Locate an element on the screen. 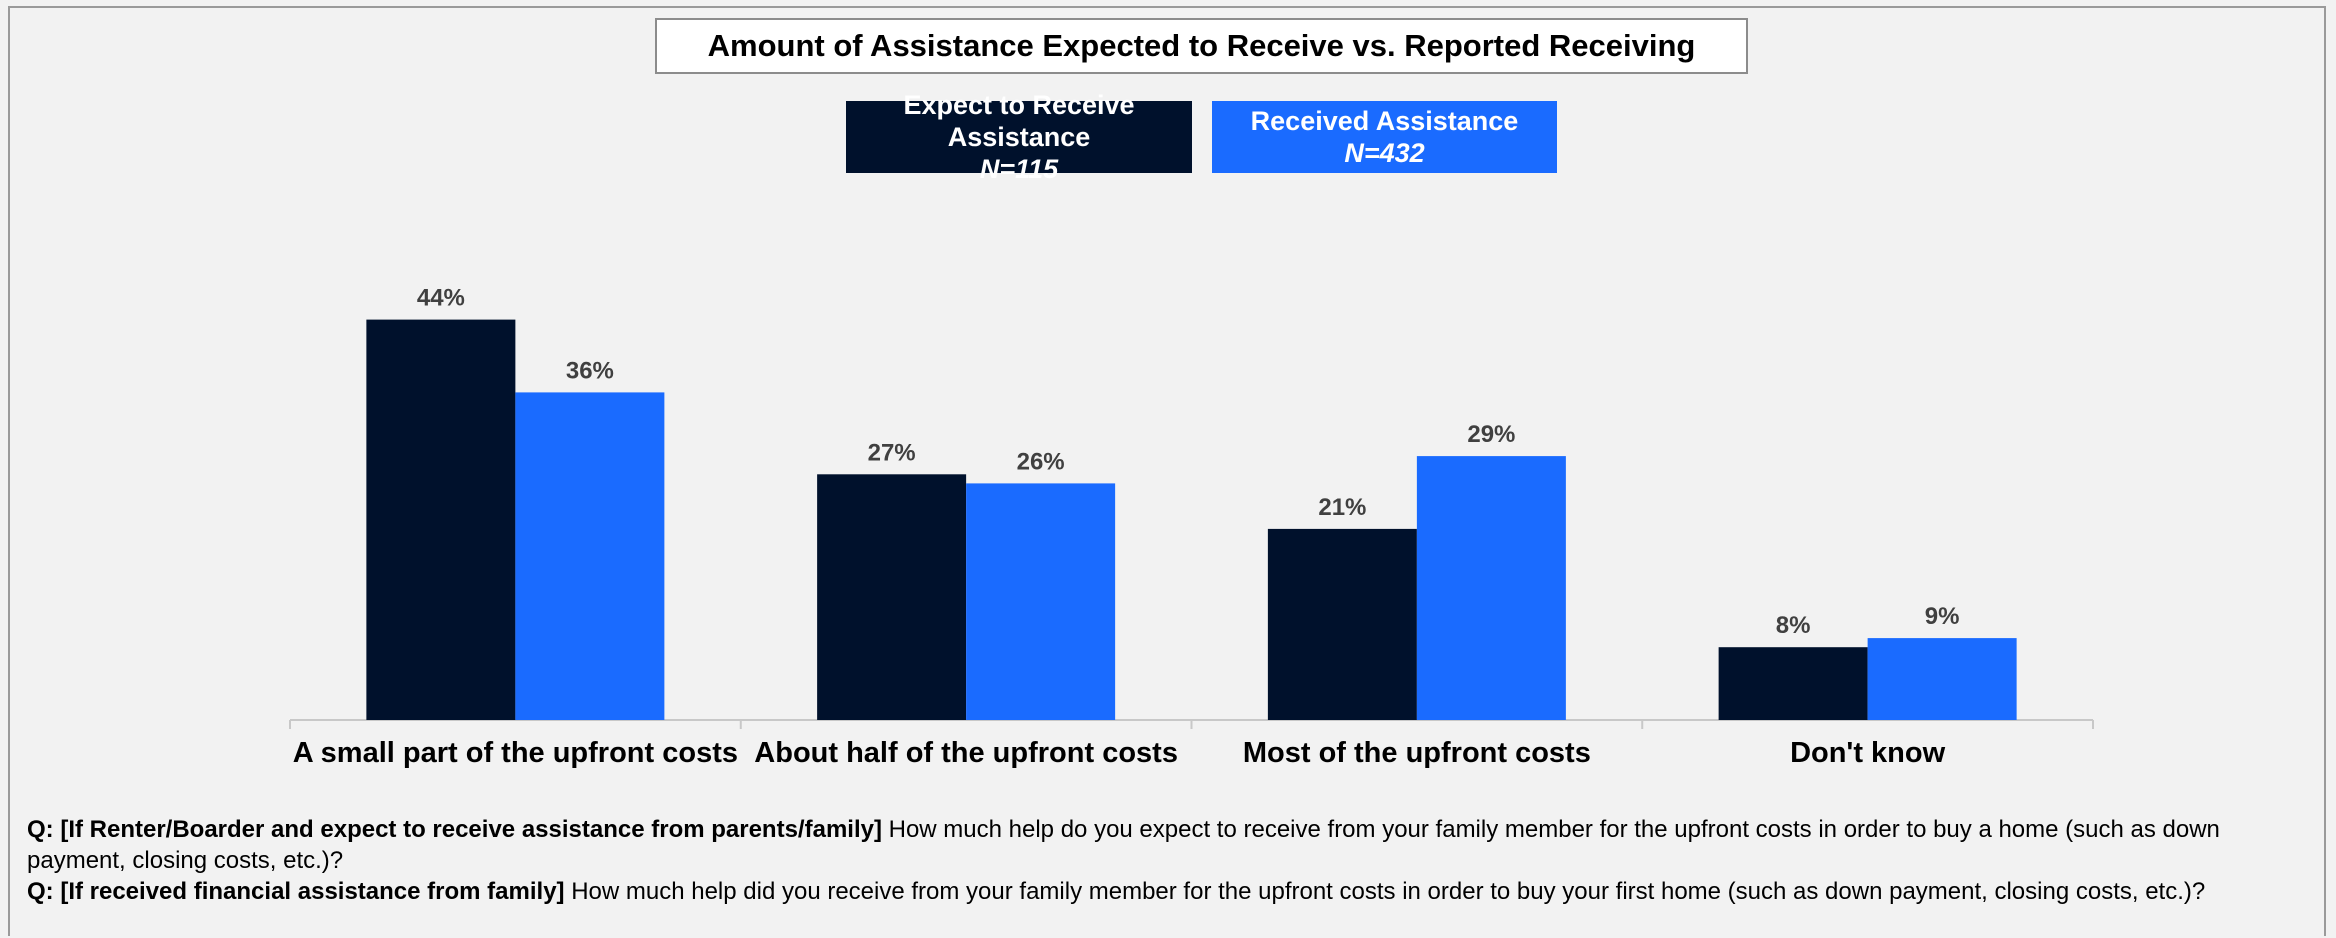  legend-item-expect: Expect to Receive Assistance N=115 is located at coordinates (1019, 137).